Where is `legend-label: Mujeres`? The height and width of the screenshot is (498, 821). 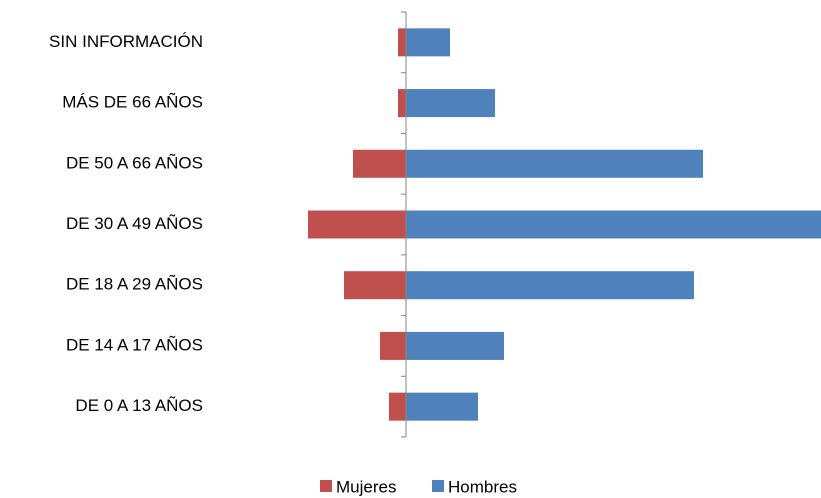
legend-label: Mujeres is located at coordinates (366, 486).